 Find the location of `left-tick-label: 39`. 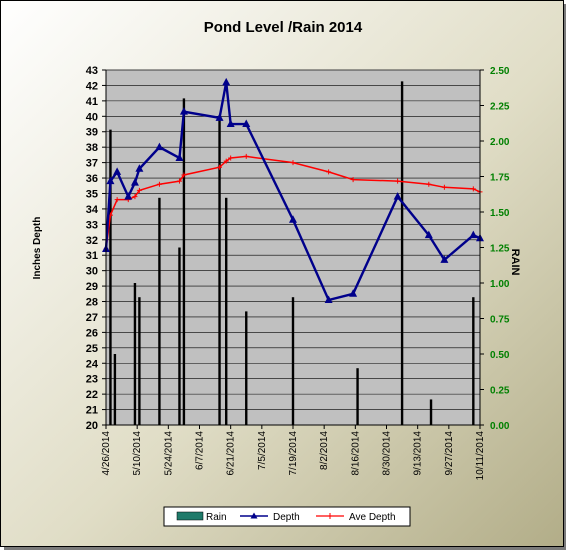

left-tick-label: 39 is located at coordinates (92, 133).